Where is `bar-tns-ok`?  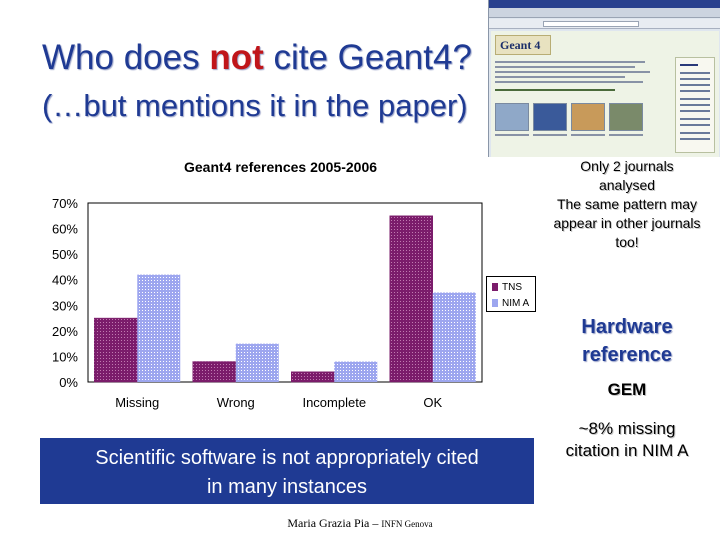 bar-tns-ok is located at coordinates (411, 299).